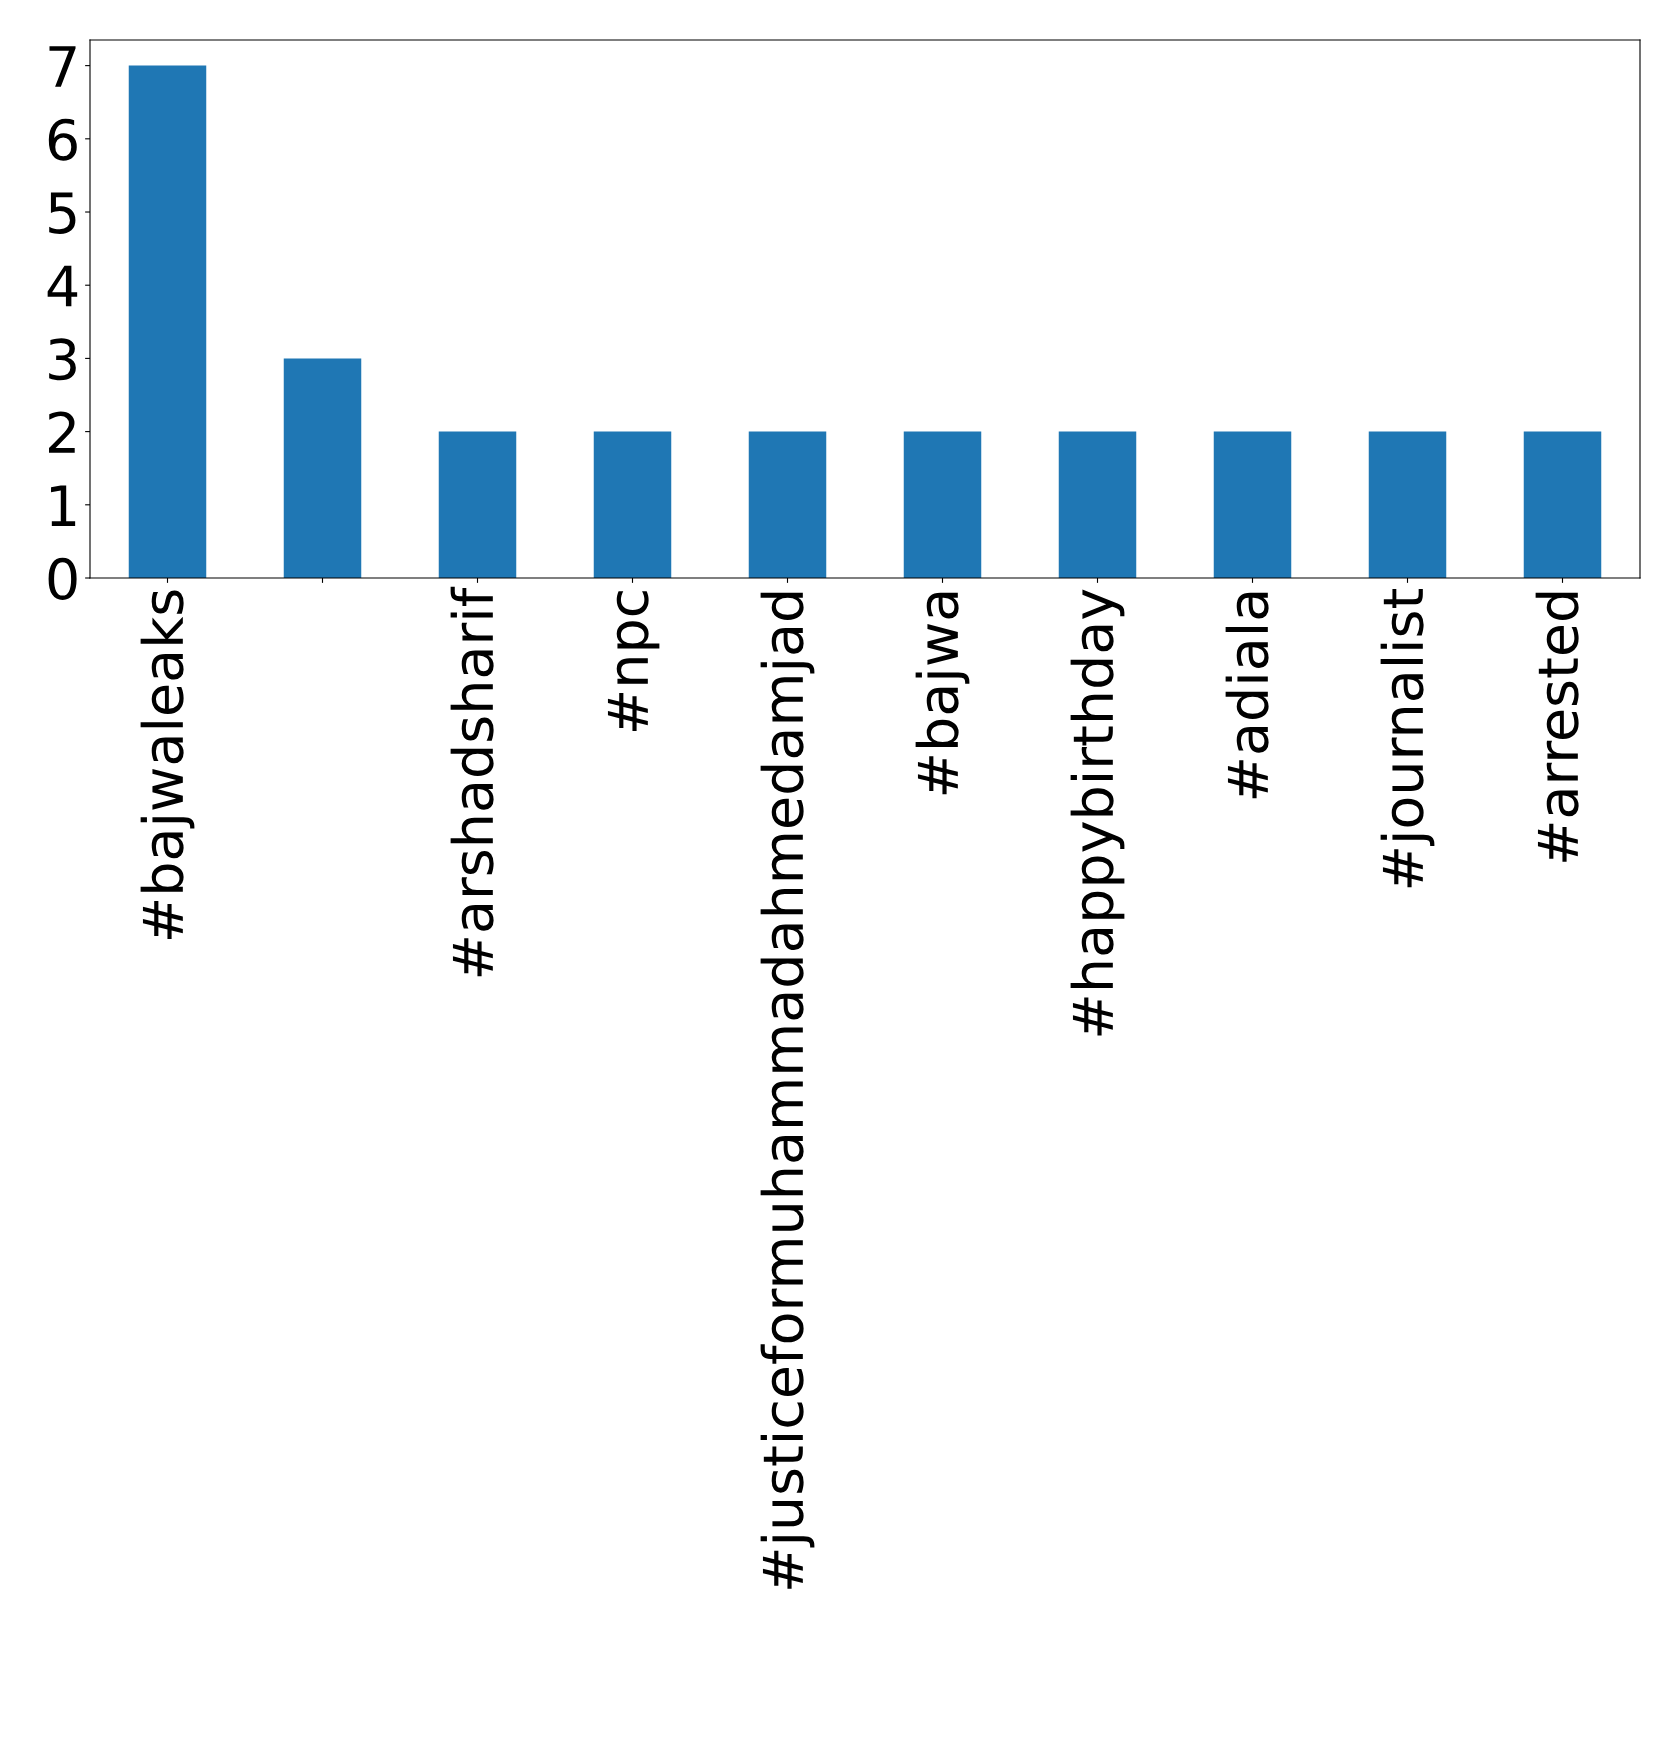 Image resolution: width=1679 pixels, height=1758 pixels. What do you see at coordinates (787, 1090) in the screenshot?
I see `x-tick-label: #justiceformuhammadahmedamjad` at bounding box center [787, 1090].